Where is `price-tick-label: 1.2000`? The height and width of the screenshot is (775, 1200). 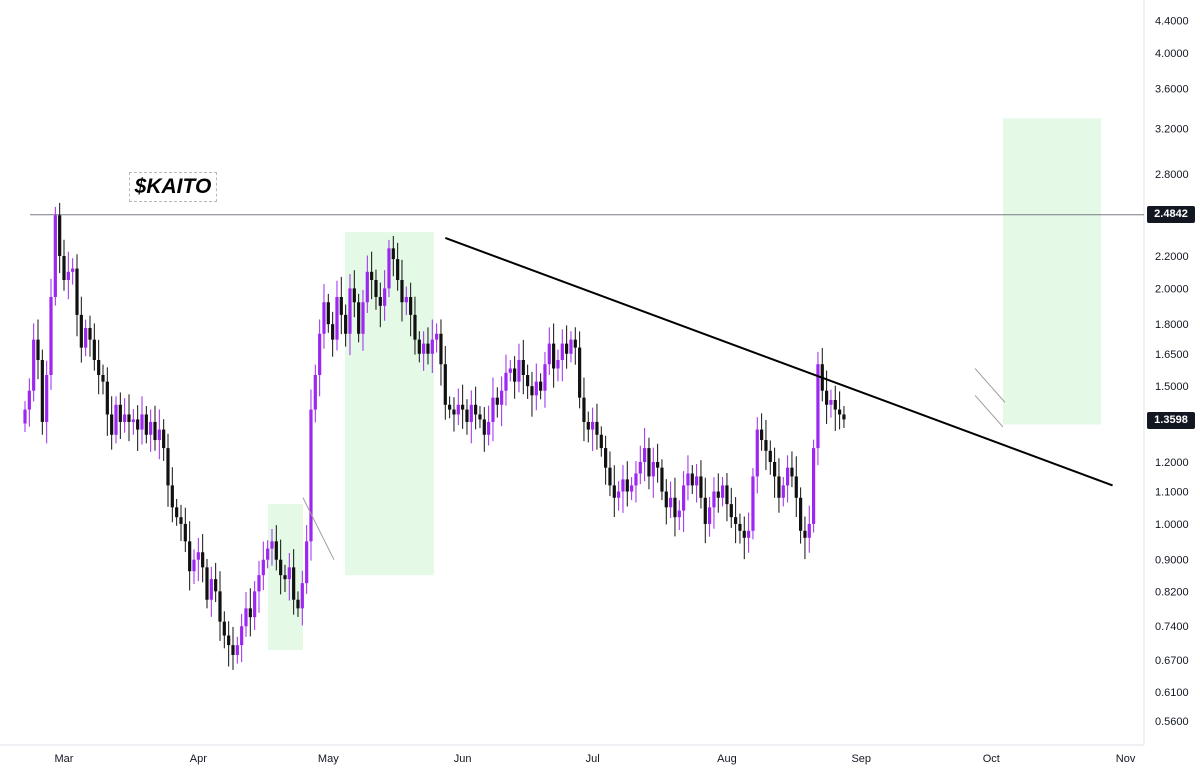 price-tick-label: 1.2000 is located at coordinates (1172, 463).